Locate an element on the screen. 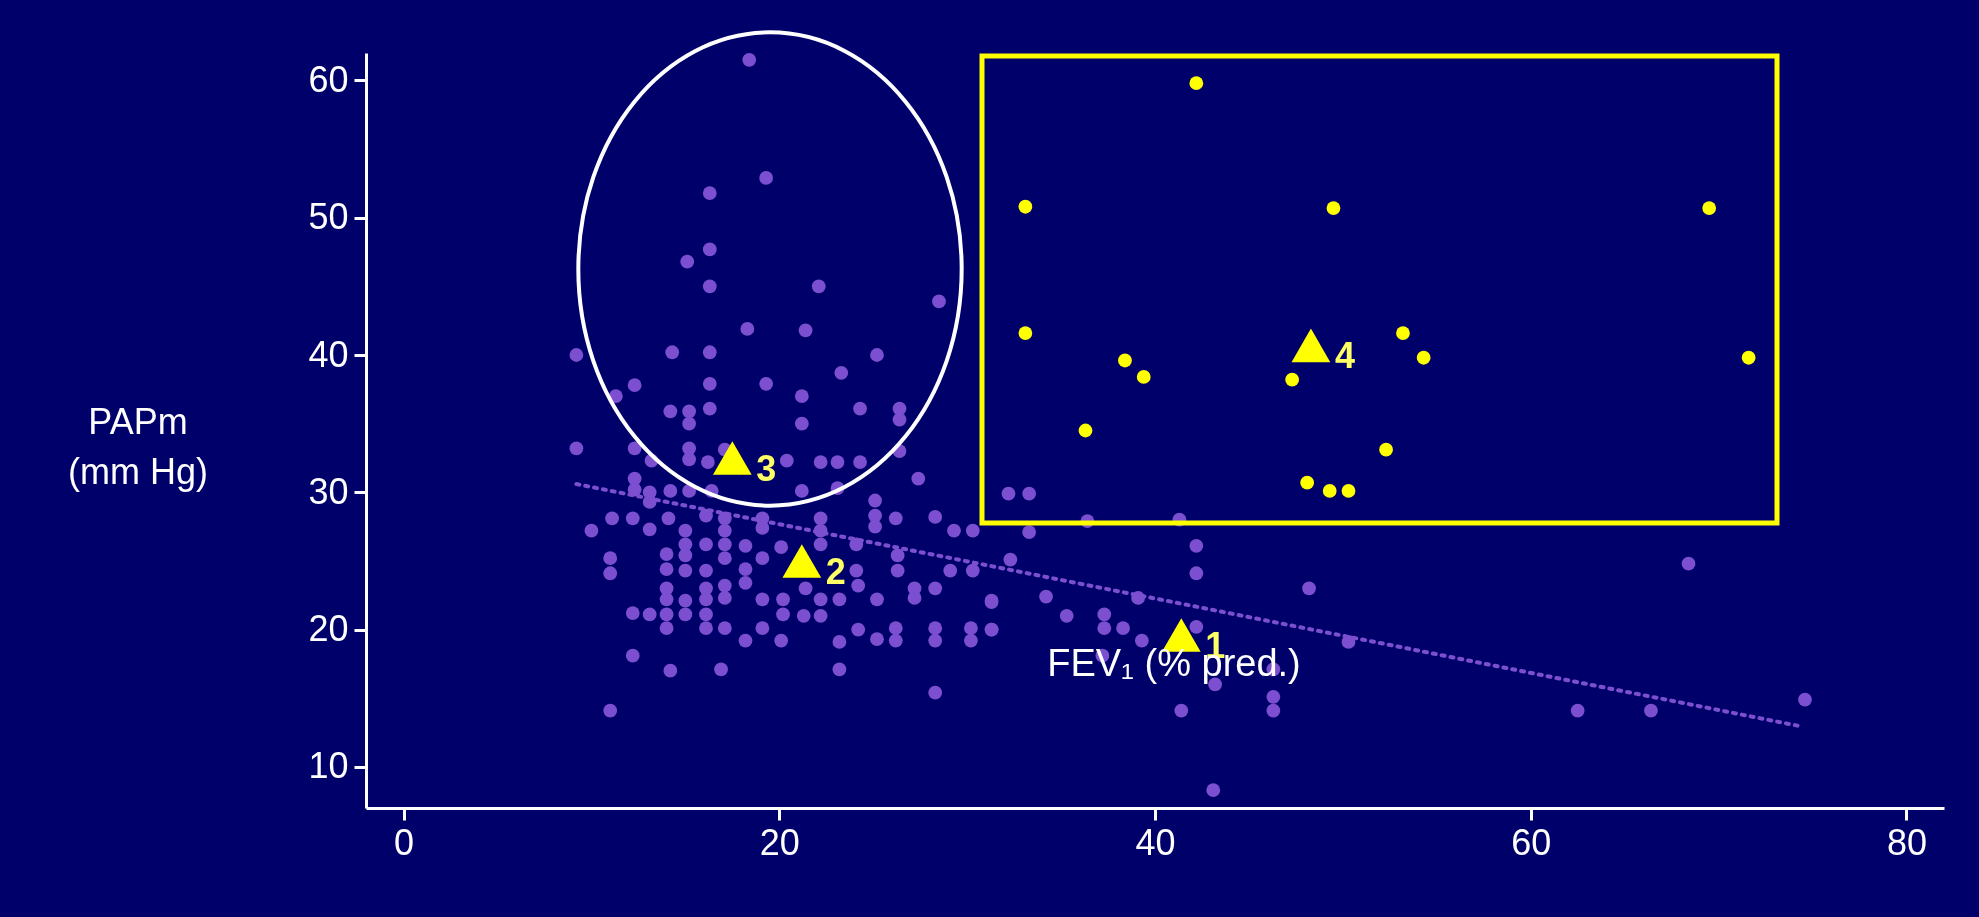  y-tick-label: 60 is located at coordinates (328, 79).